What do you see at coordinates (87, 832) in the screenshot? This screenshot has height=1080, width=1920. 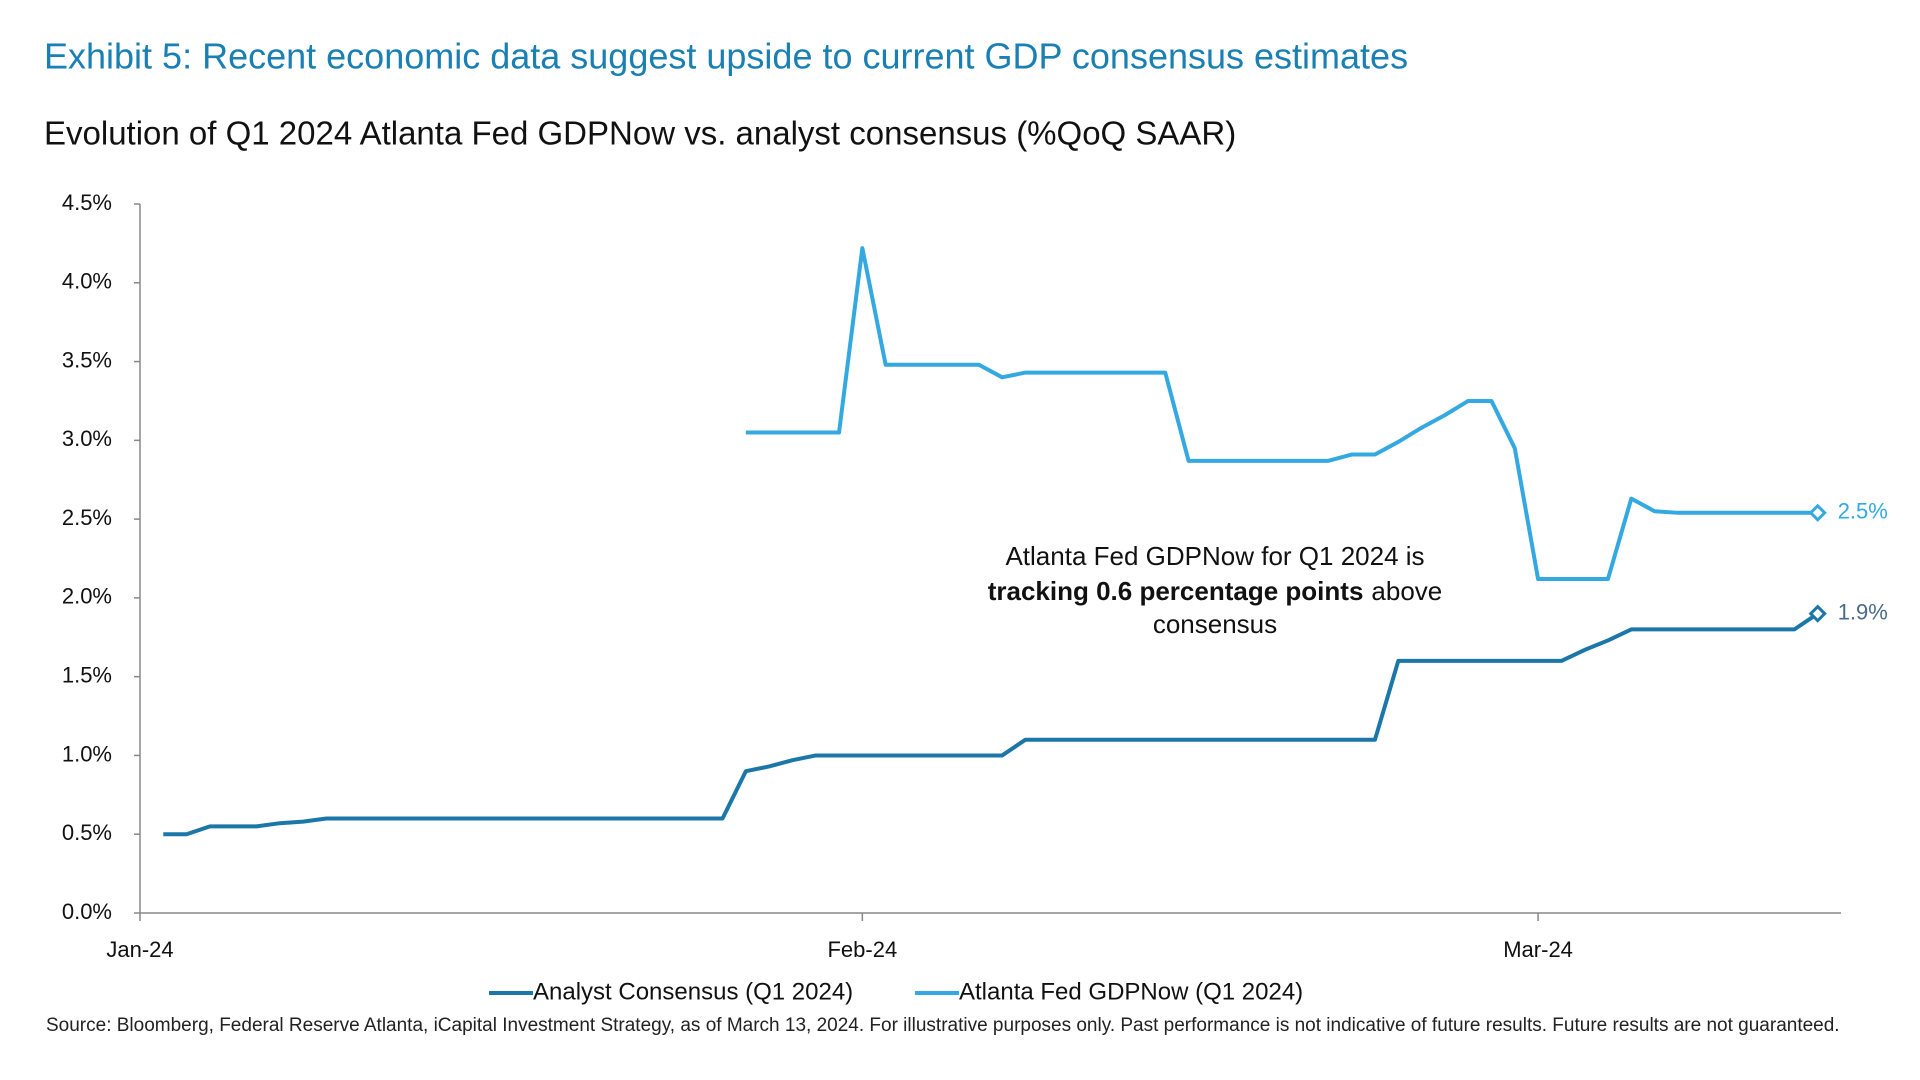 I see `y-tick-label: 0.5%` at bounding box center [87, 832].